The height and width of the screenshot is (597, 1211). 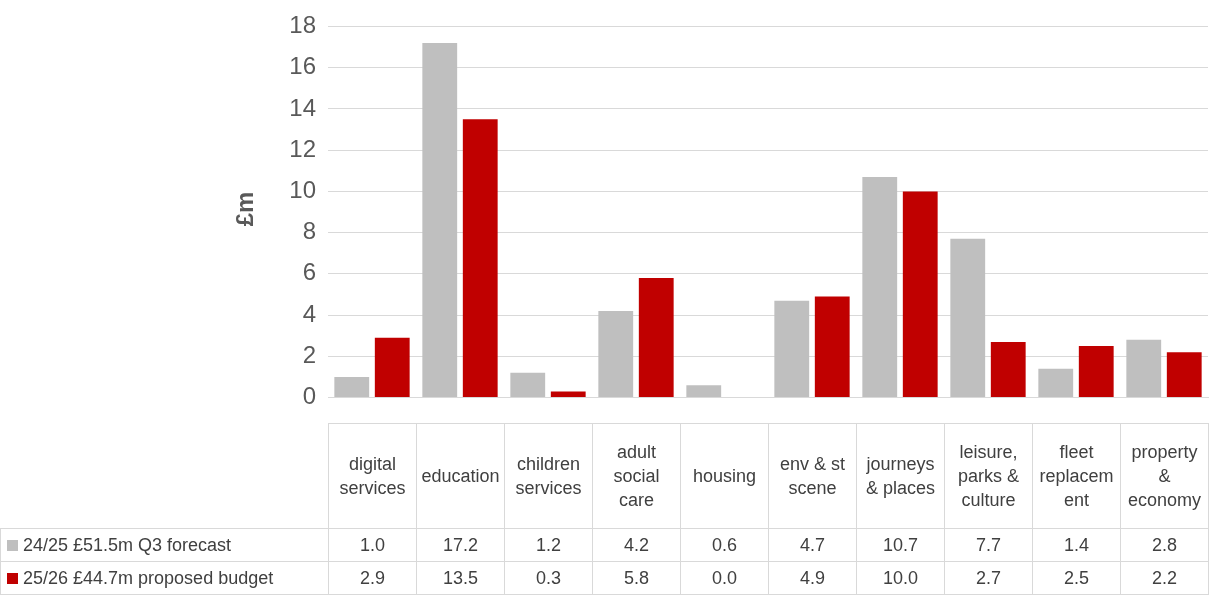 What do you see at coordinates (724, 476) in the screenshot?
I see `x-tick-label: housing` at bounding box center [724, 476].